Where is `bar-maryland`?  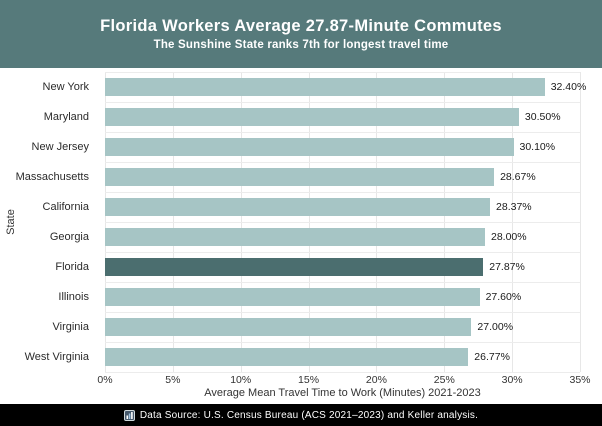 bar-maryland is located at coordinates (312, 117).